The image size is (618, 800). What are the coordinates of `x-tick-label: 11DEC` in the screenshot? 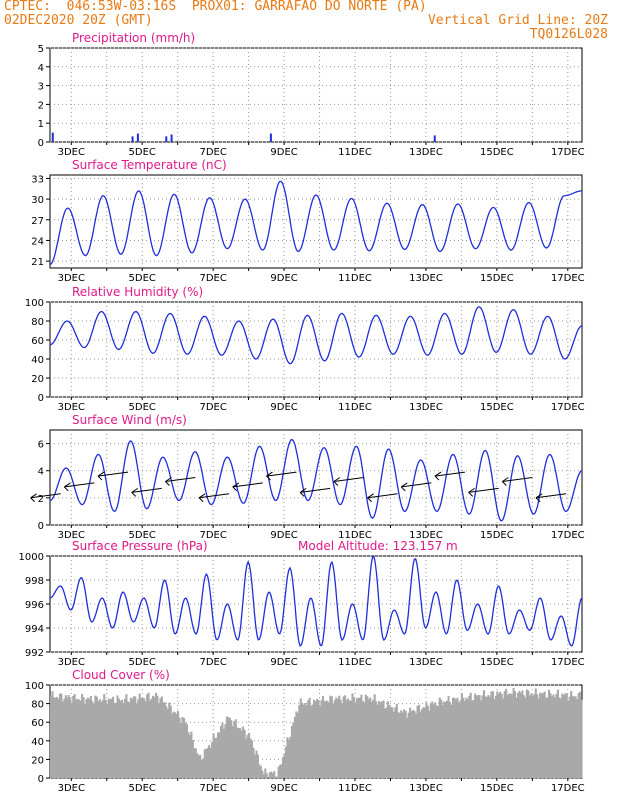 It's located at (355, 152).